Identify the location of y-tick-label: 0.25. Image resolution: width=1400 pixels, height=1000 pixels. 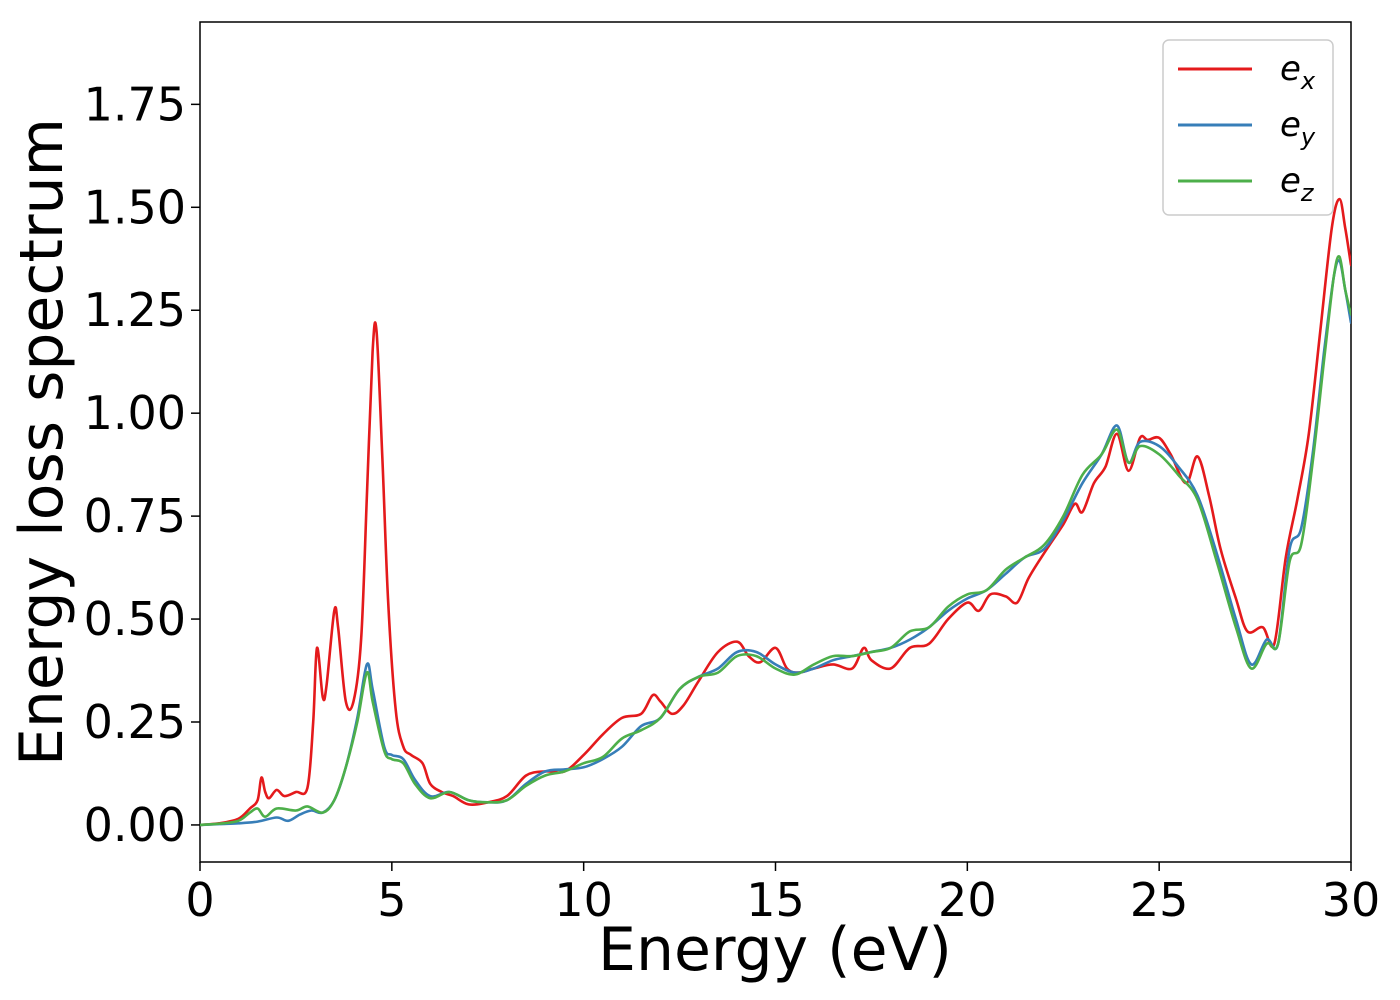
(135, 722).